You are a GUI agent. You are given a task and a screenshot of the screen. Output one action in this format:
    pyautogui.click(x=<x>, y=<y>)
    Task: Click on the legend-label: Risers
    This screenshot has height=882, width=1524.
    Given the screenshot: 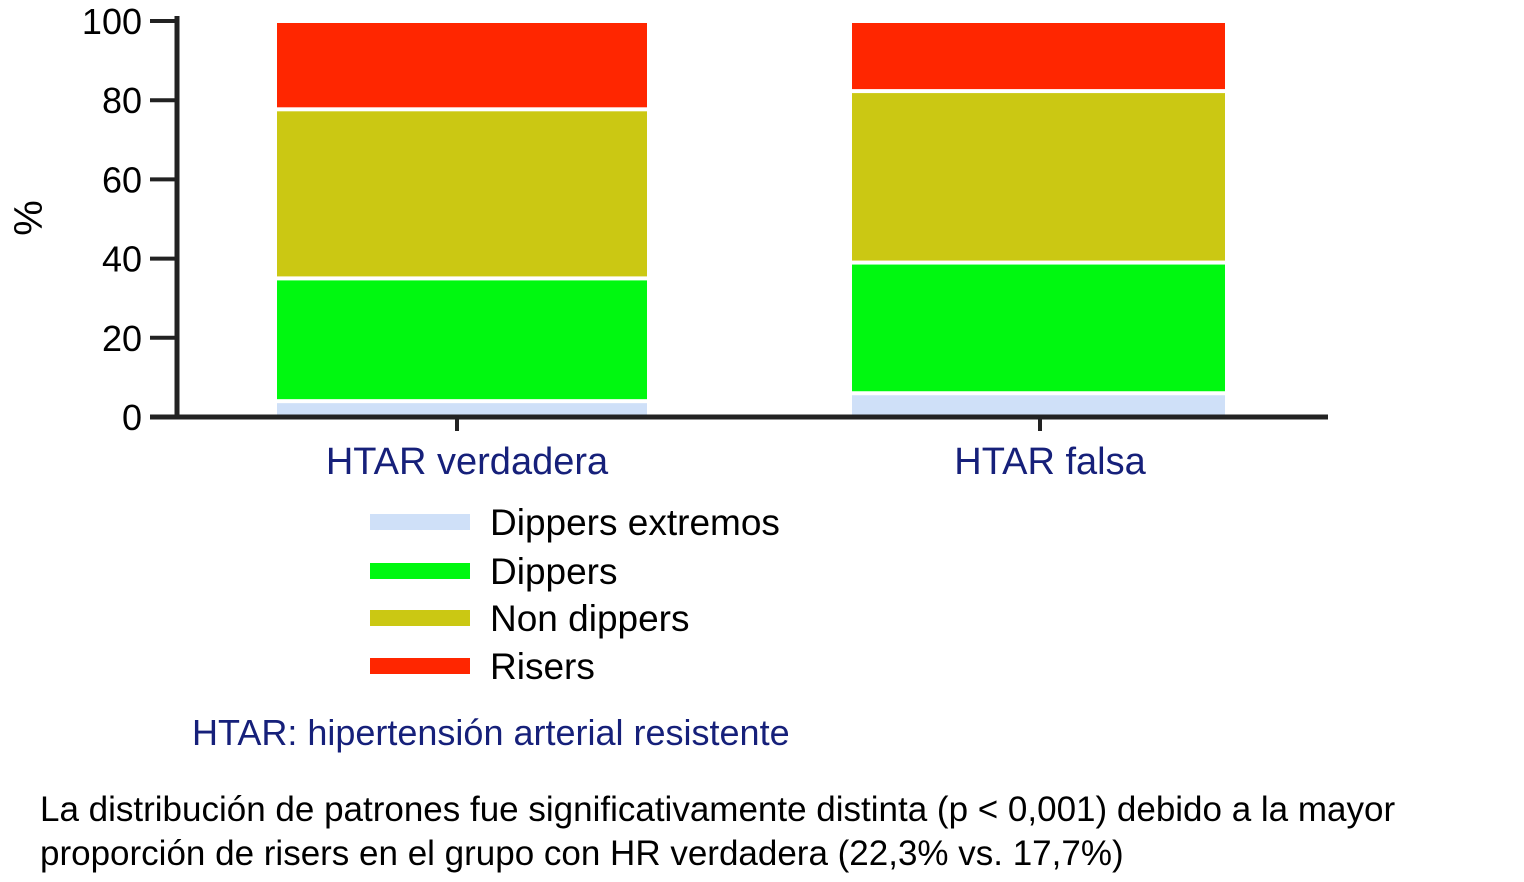 What is the action you would take?
    pyautogui.click(x=542, y=666)
    